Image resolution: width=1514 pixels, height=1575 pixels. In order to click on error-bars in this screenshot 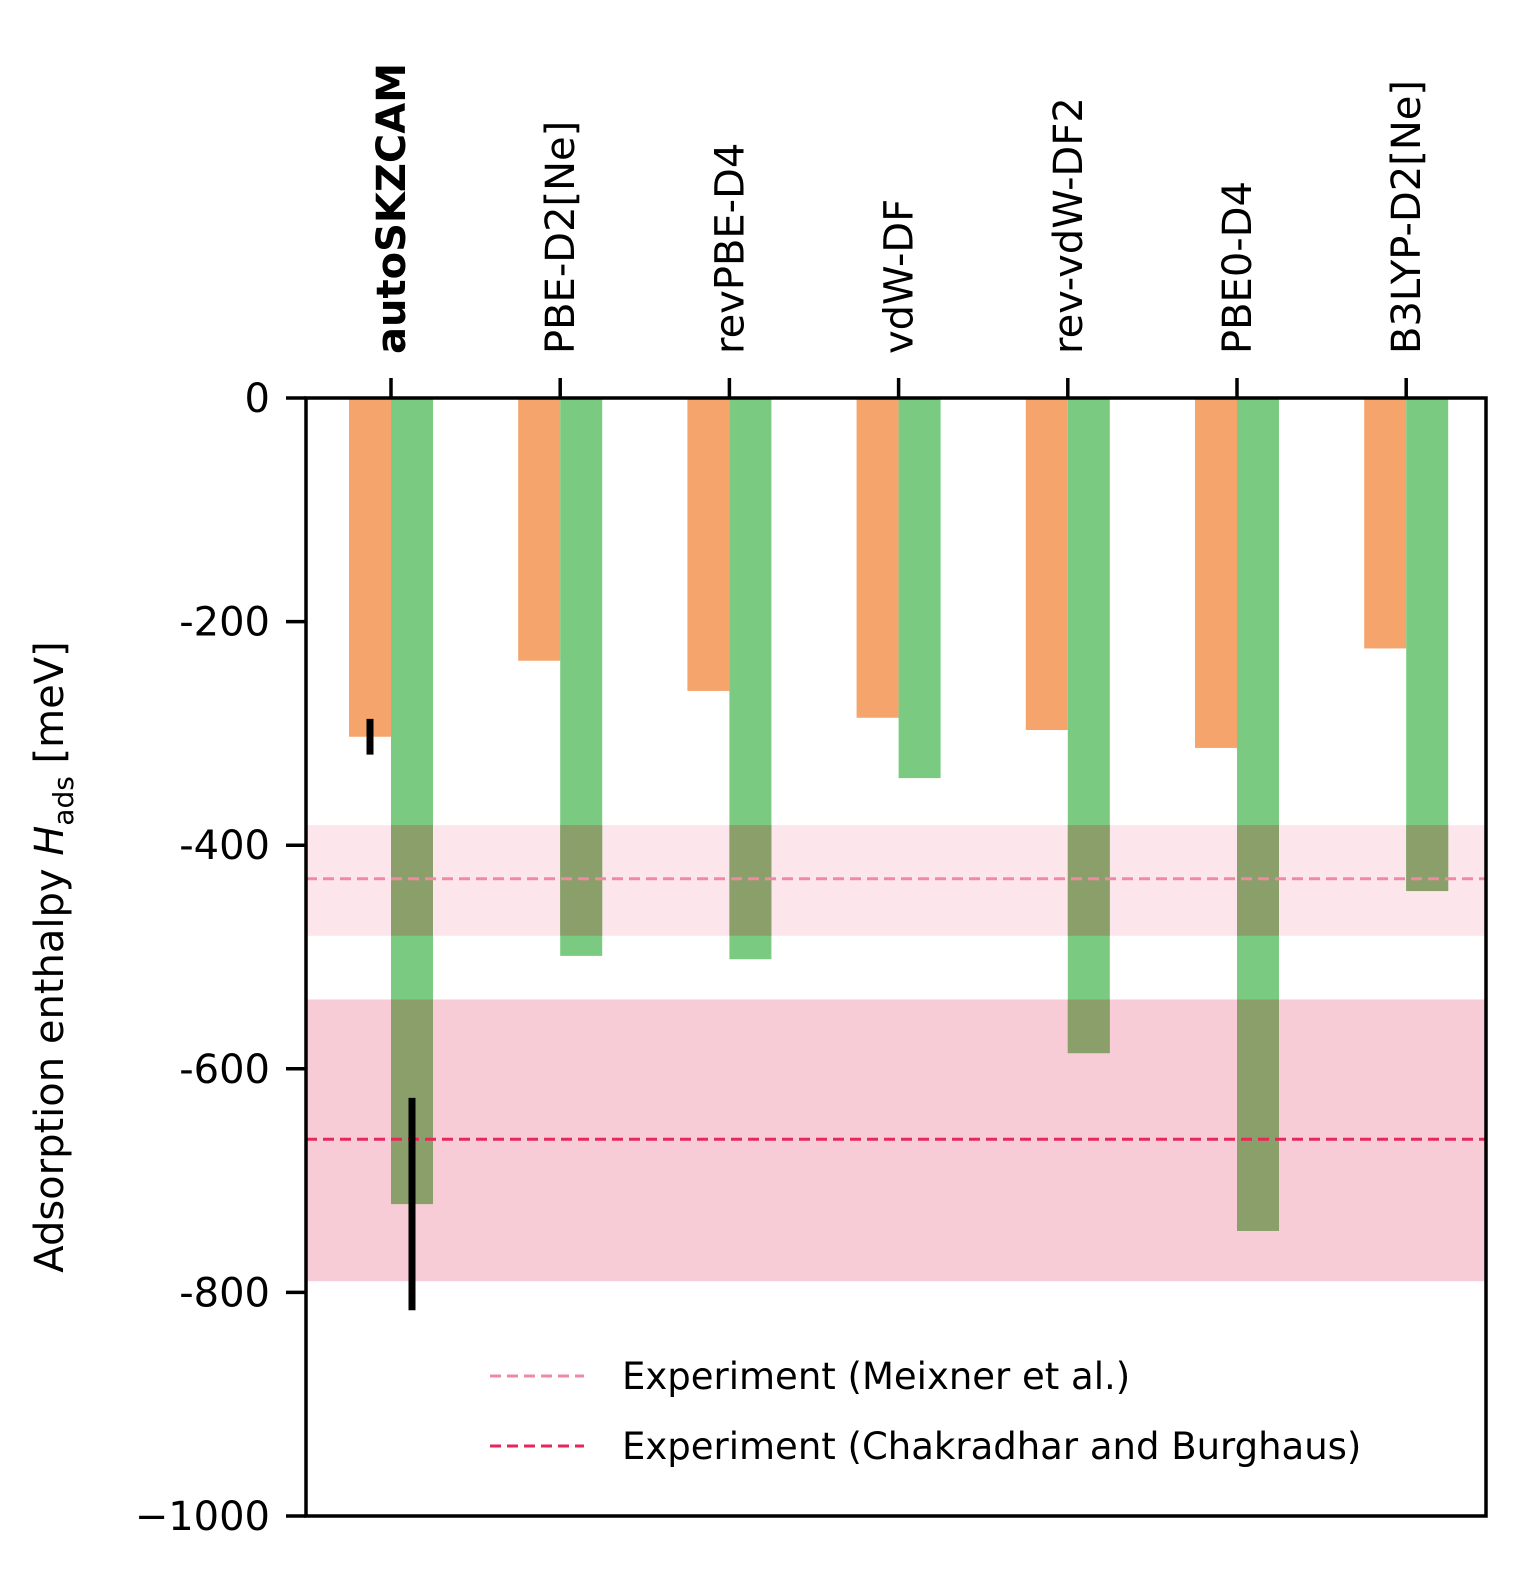, I will do `click(391, 1014)`.